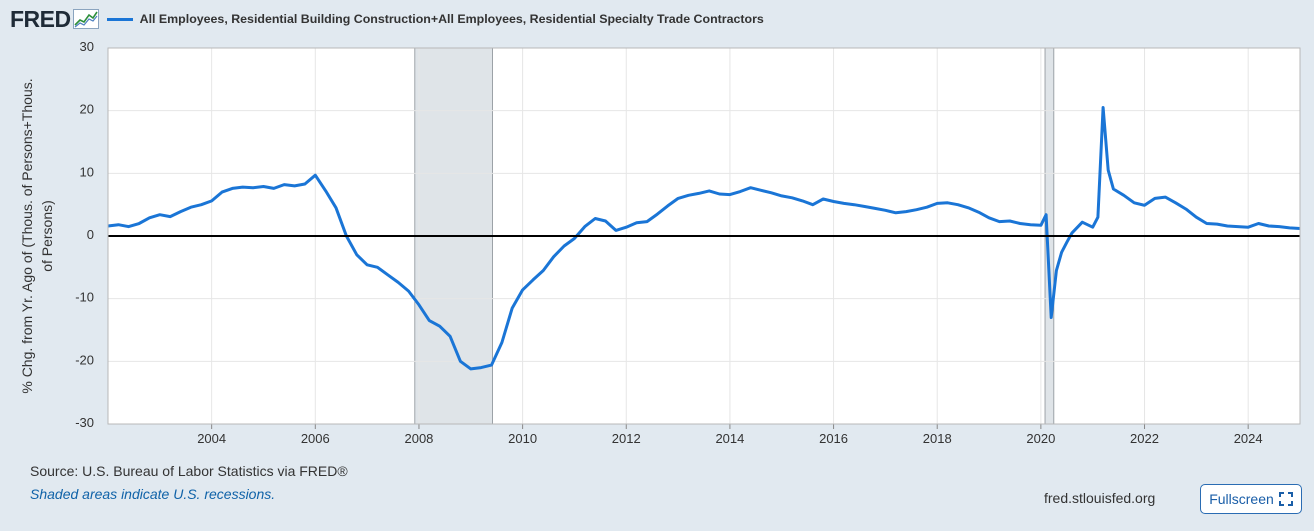 Image resolution: width=1314 pixels, height=531 pixels. Describe the element at coordinates (85, 19) in the screenshot. I see `fred-graph-icon` at that location.